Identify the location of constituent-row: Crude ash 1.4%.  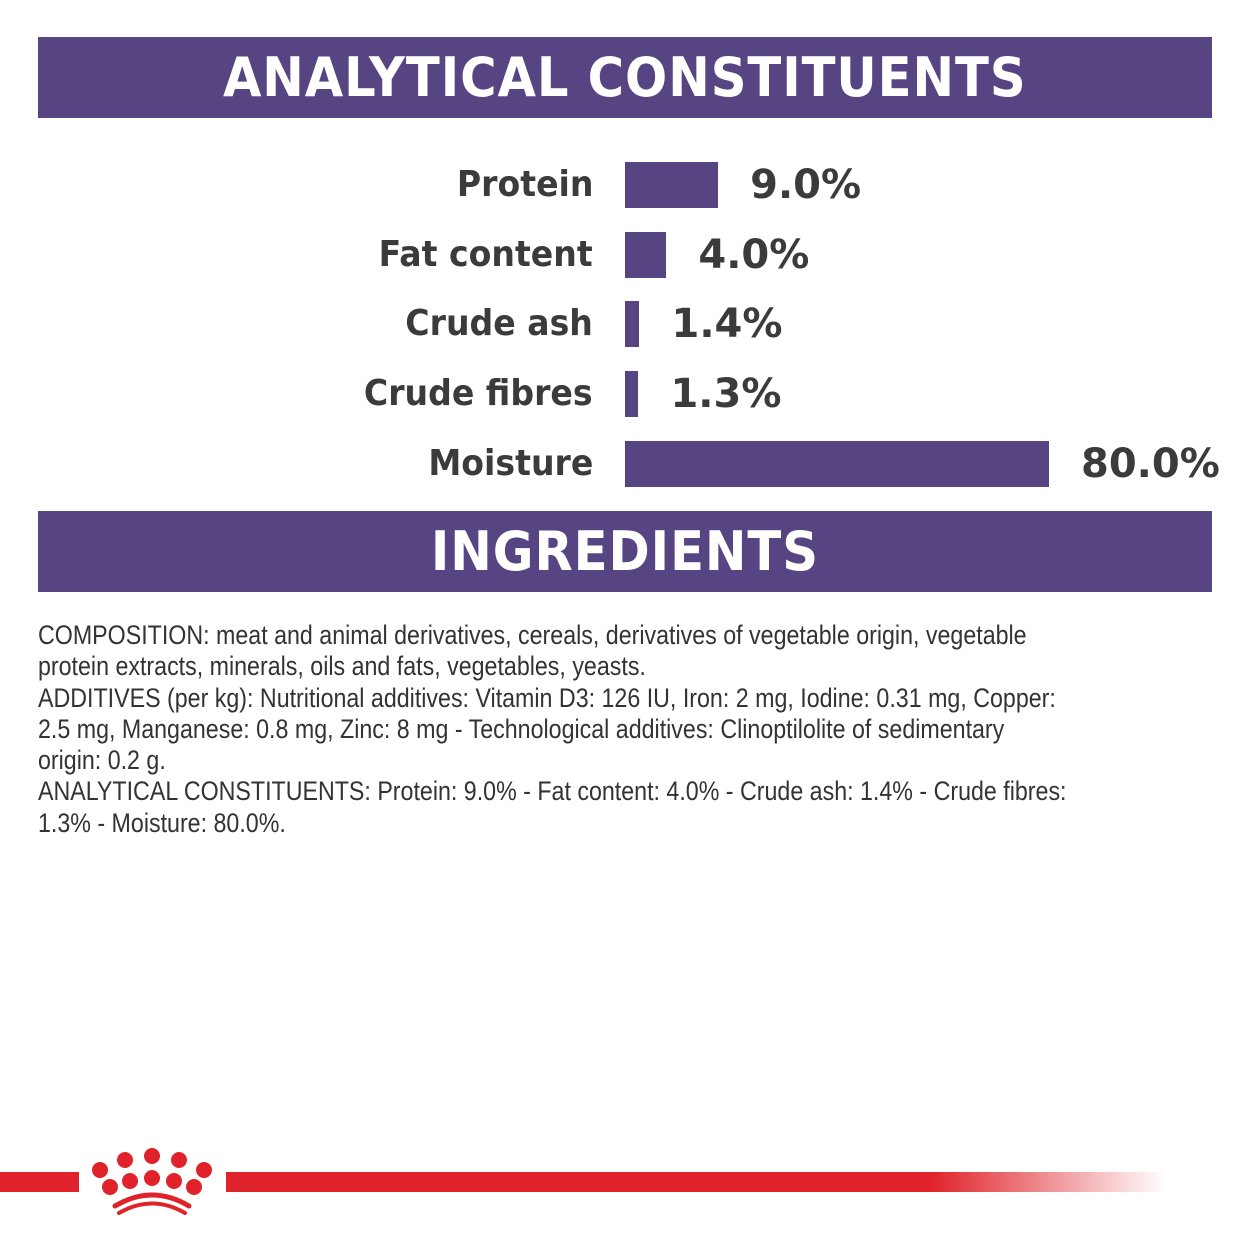
(625, 324).